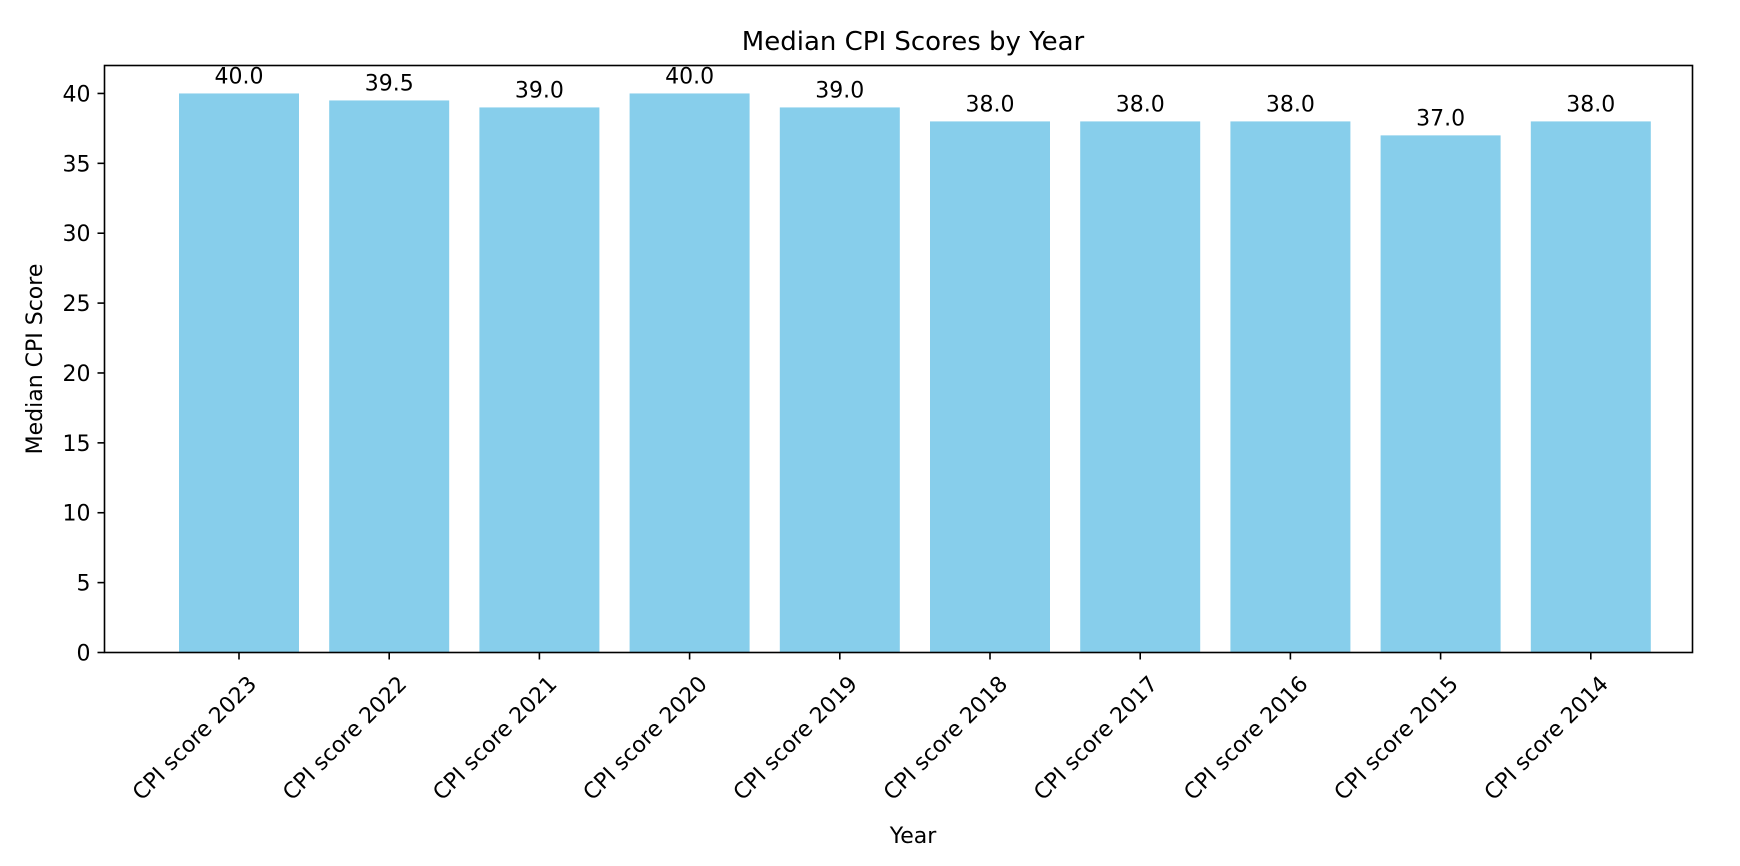 The width and height of the screenshot is (1740, 866). What do you see at coordinates (35, 359) in the screenshot?
I see `y-axis-label: Median CPI Score` at bounding box center [35, 359].